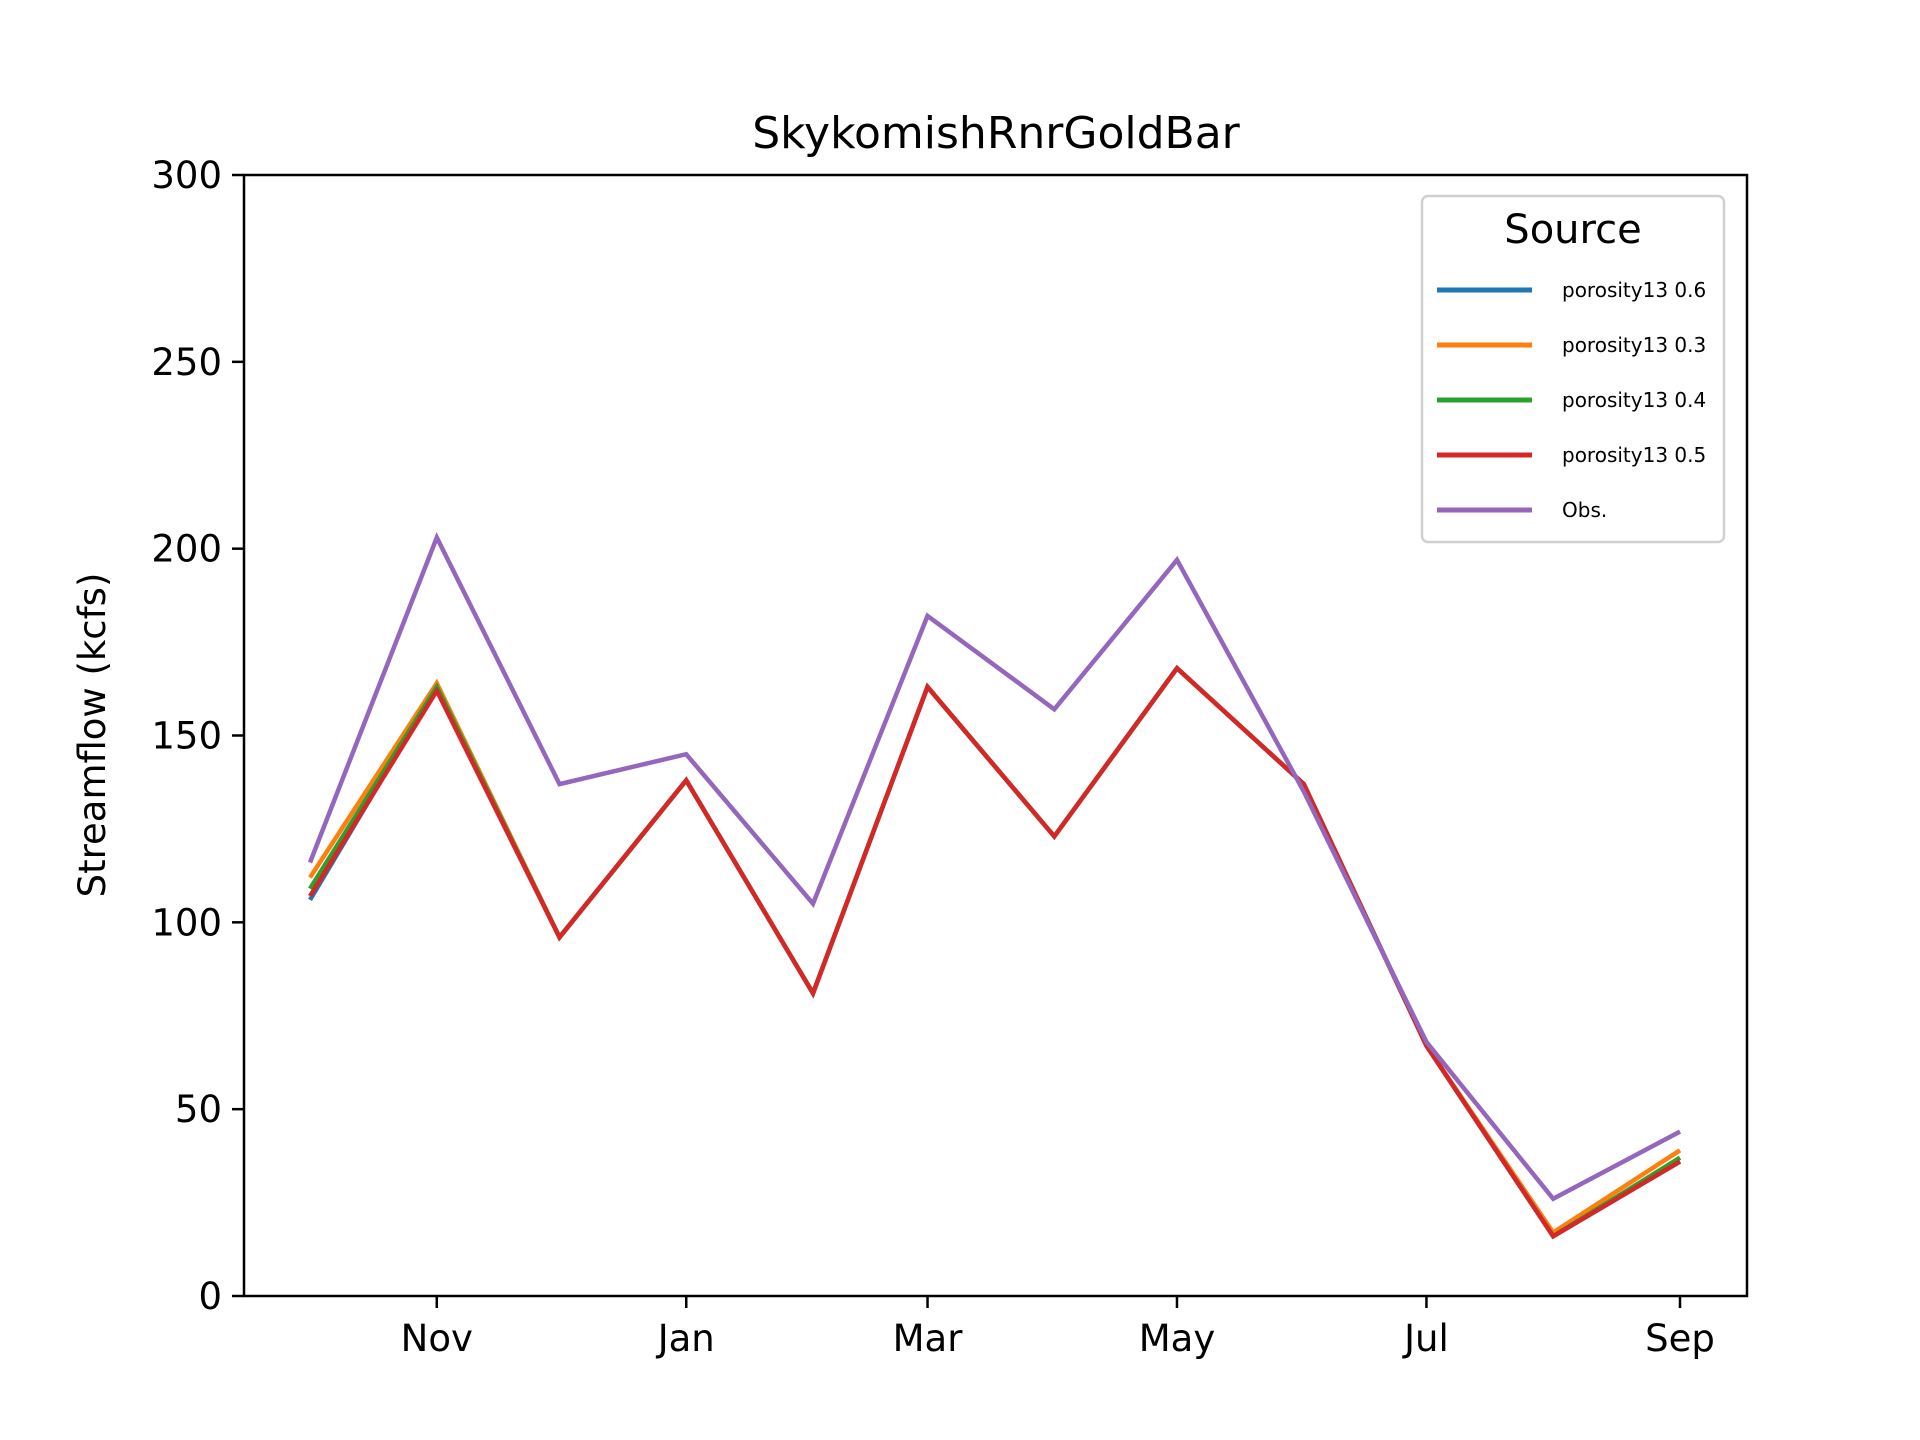 The image size is (1920, 1440). I want to click on x-tick-label: Mar, so click(928, 1338).